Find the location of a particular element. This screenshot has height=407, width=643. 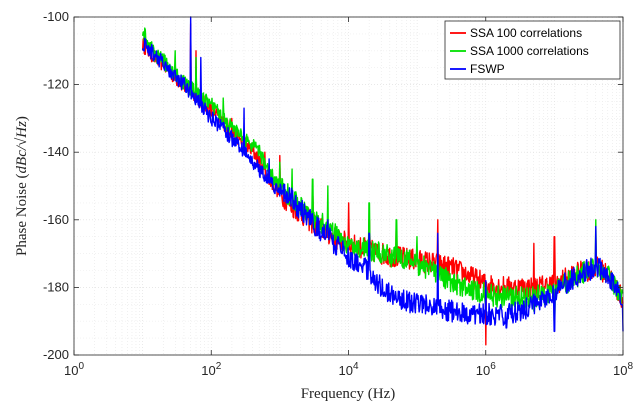

y-tick-label: -120 is located at coordinates (56, 84).